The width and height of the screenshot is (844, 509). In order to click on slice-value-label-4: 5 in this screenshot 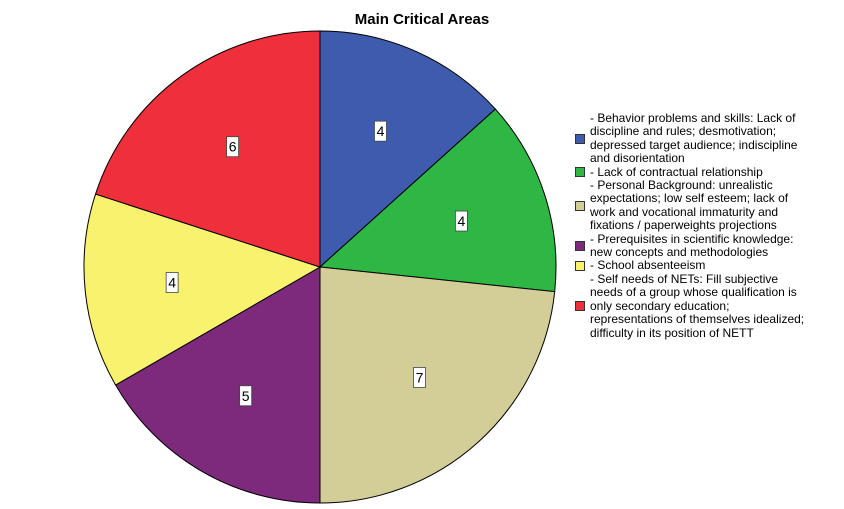, I will do `click(246, 396)`.